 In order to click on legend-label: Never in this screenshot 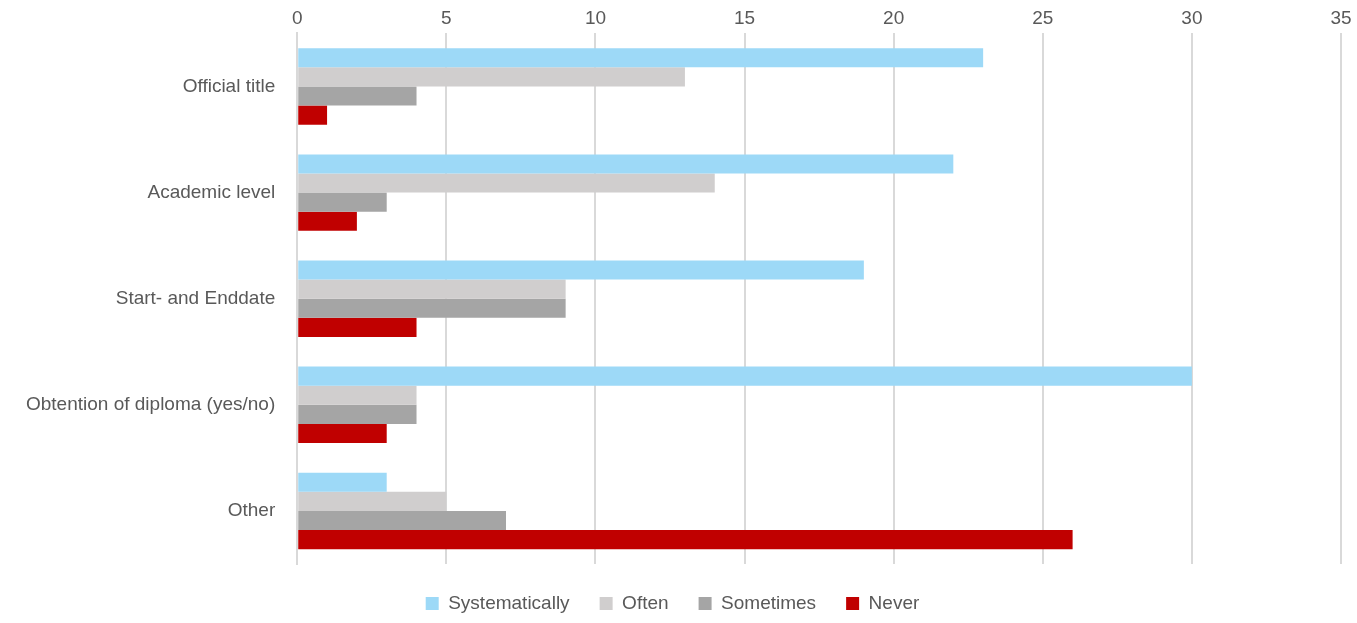, I will do `click(894, 602)`.